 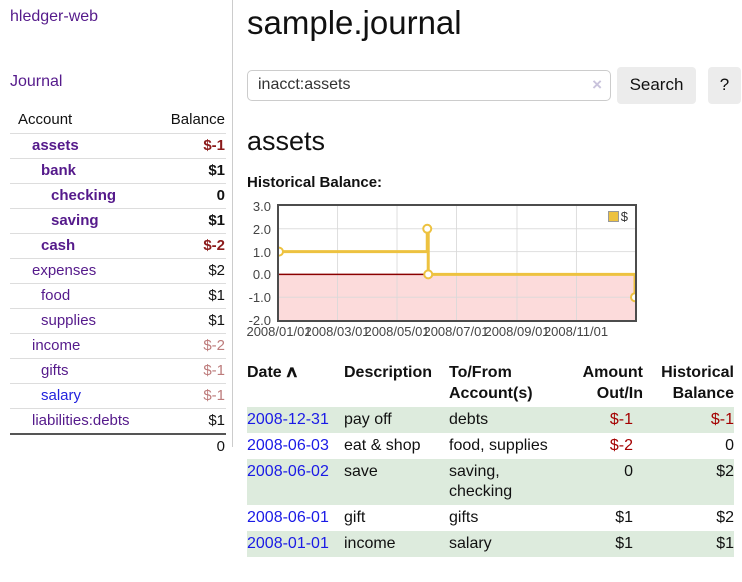 I want to click on account-row-income: income $-2, so click(x=118, y=346).